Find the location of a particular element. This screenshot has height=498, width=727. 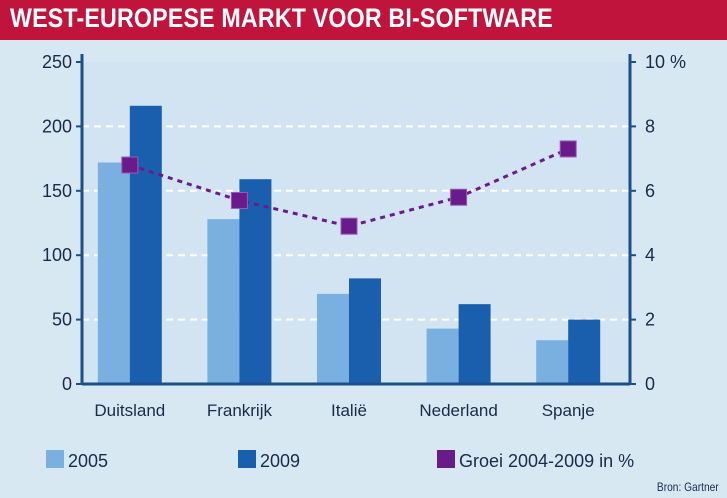

growth-point-Spanje is located at coordinates (568, 149).